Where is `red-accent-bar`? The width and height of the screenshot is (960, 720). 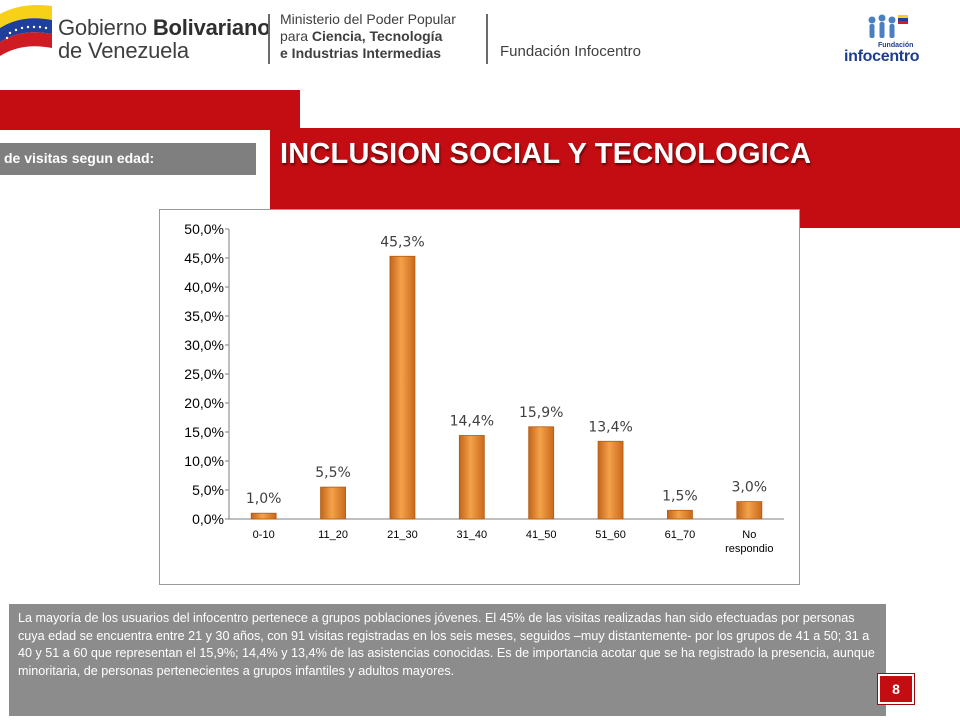
red-accent-bar is located at coordinates (150, 110).